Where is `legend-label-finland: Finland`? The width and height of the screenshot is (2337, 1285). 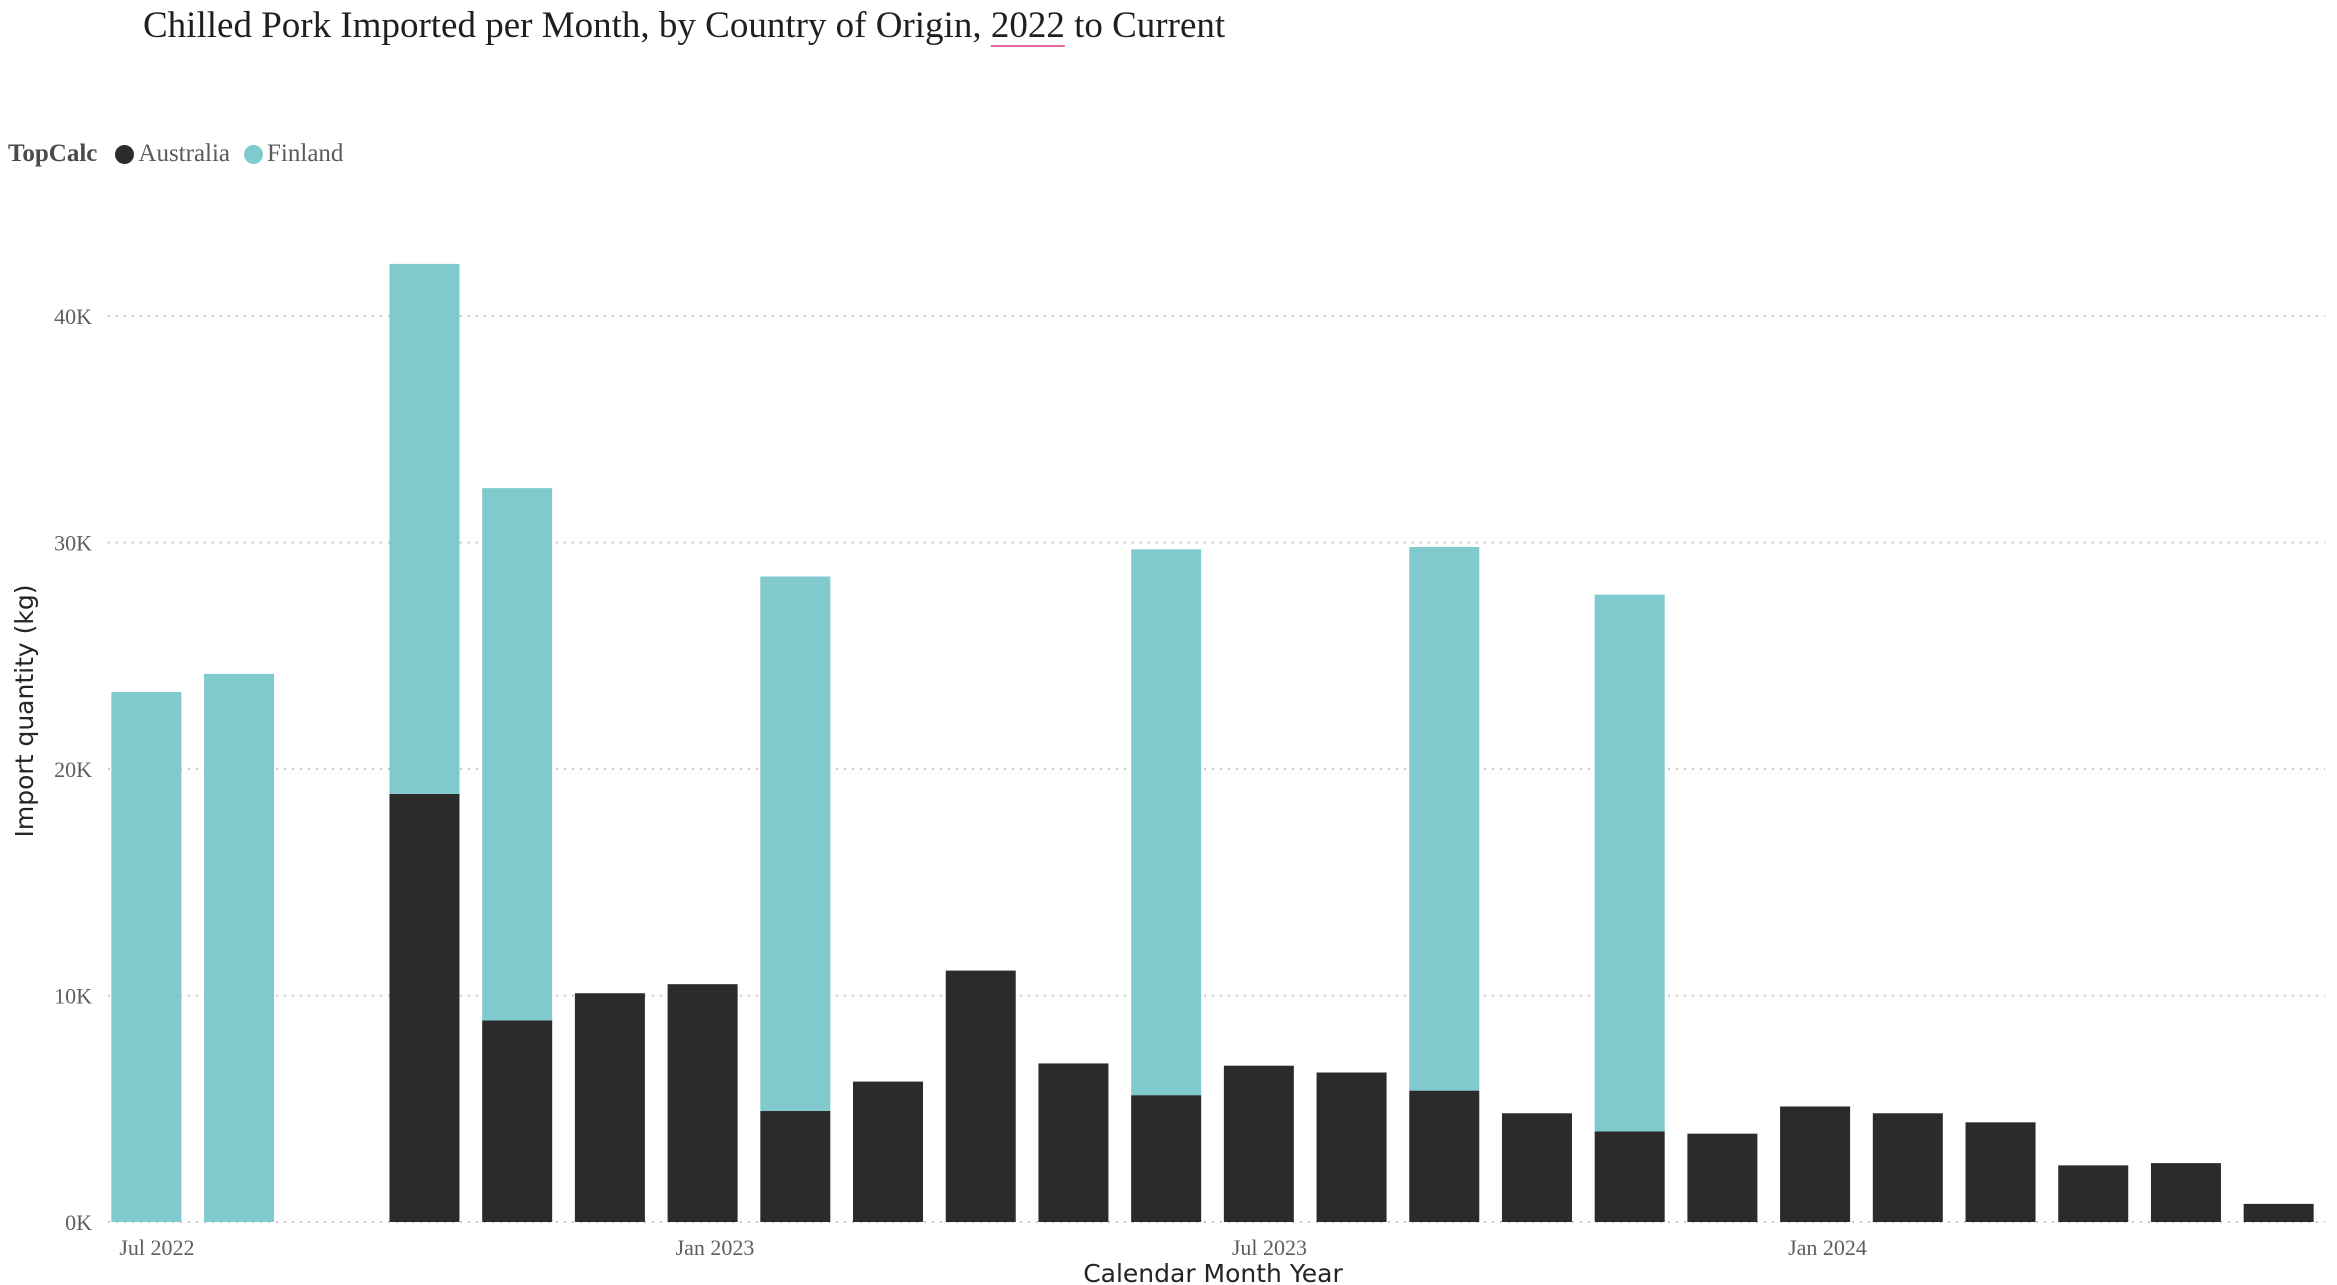 legend-label-finland: Finland is located at coordinates (305, 153).